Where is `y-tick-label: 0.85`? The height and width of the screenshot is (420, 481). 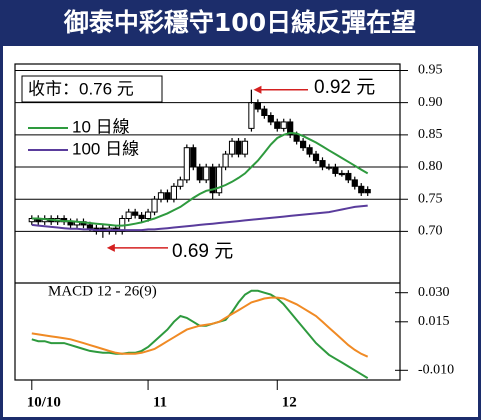
y-tick-label: 0.85 is located at coordinates (430, 134).